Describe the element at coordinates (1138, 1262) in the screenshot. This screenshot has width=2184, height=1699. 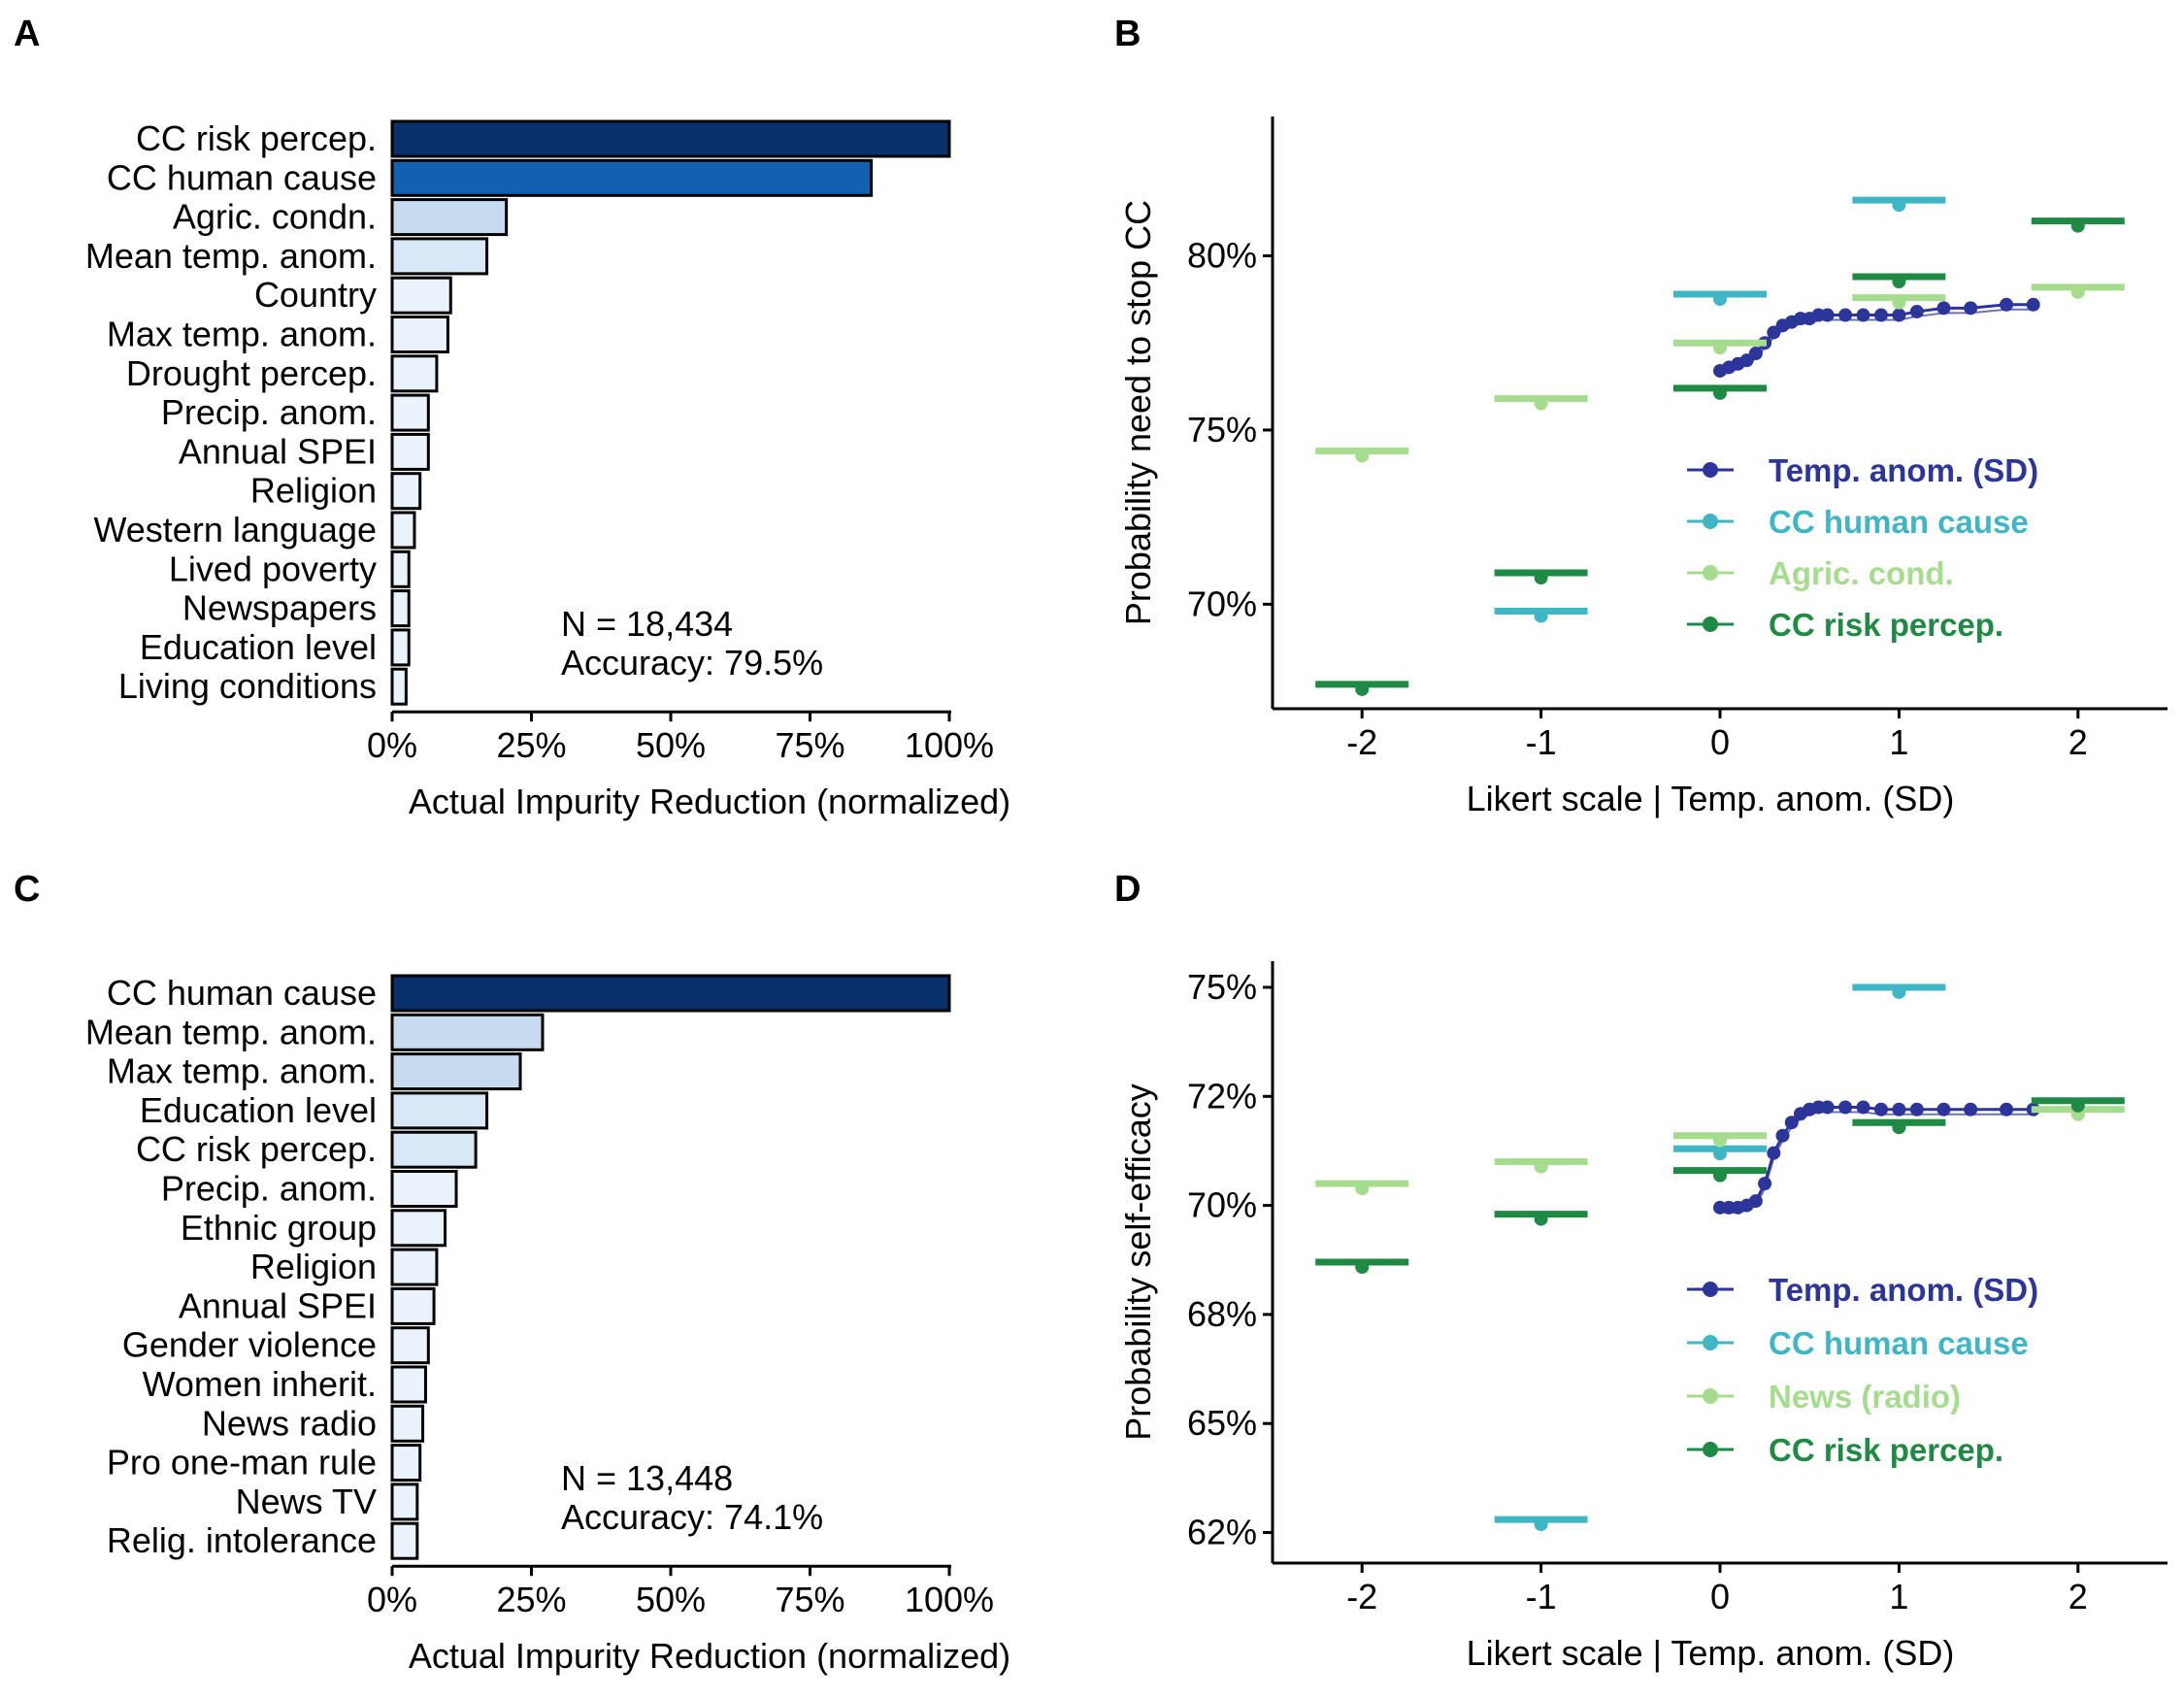
I see `y-axis-title: Probability self-efficacy` at that location.